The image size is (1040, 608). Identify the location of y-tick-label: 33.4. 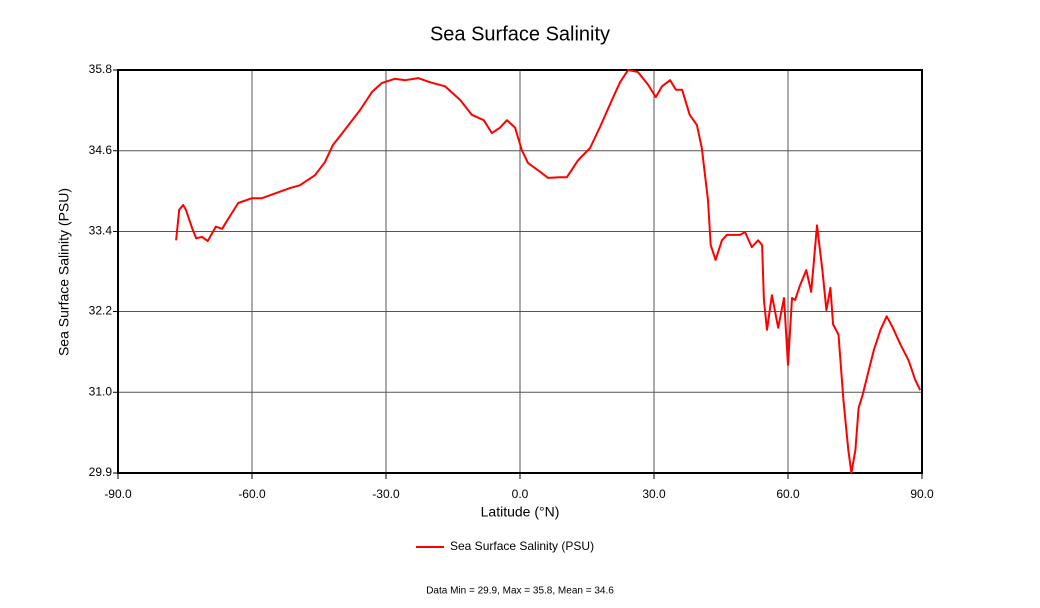
(101, 231).